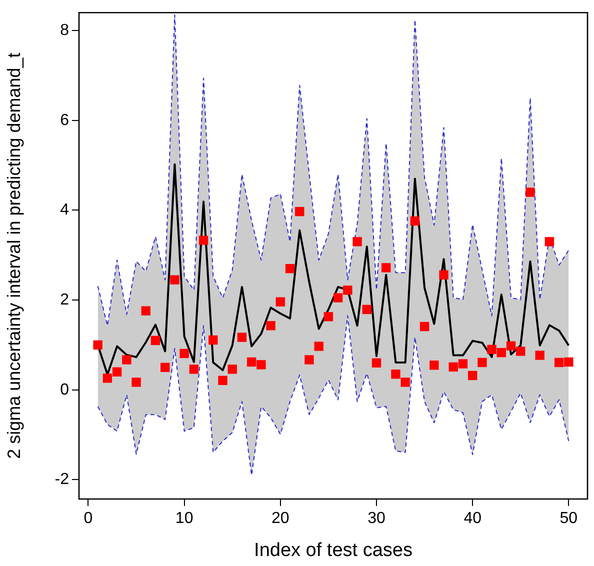 This screenshot has width=594, height=566. I want to click on y-tick-label: 8, so click(65, 30).